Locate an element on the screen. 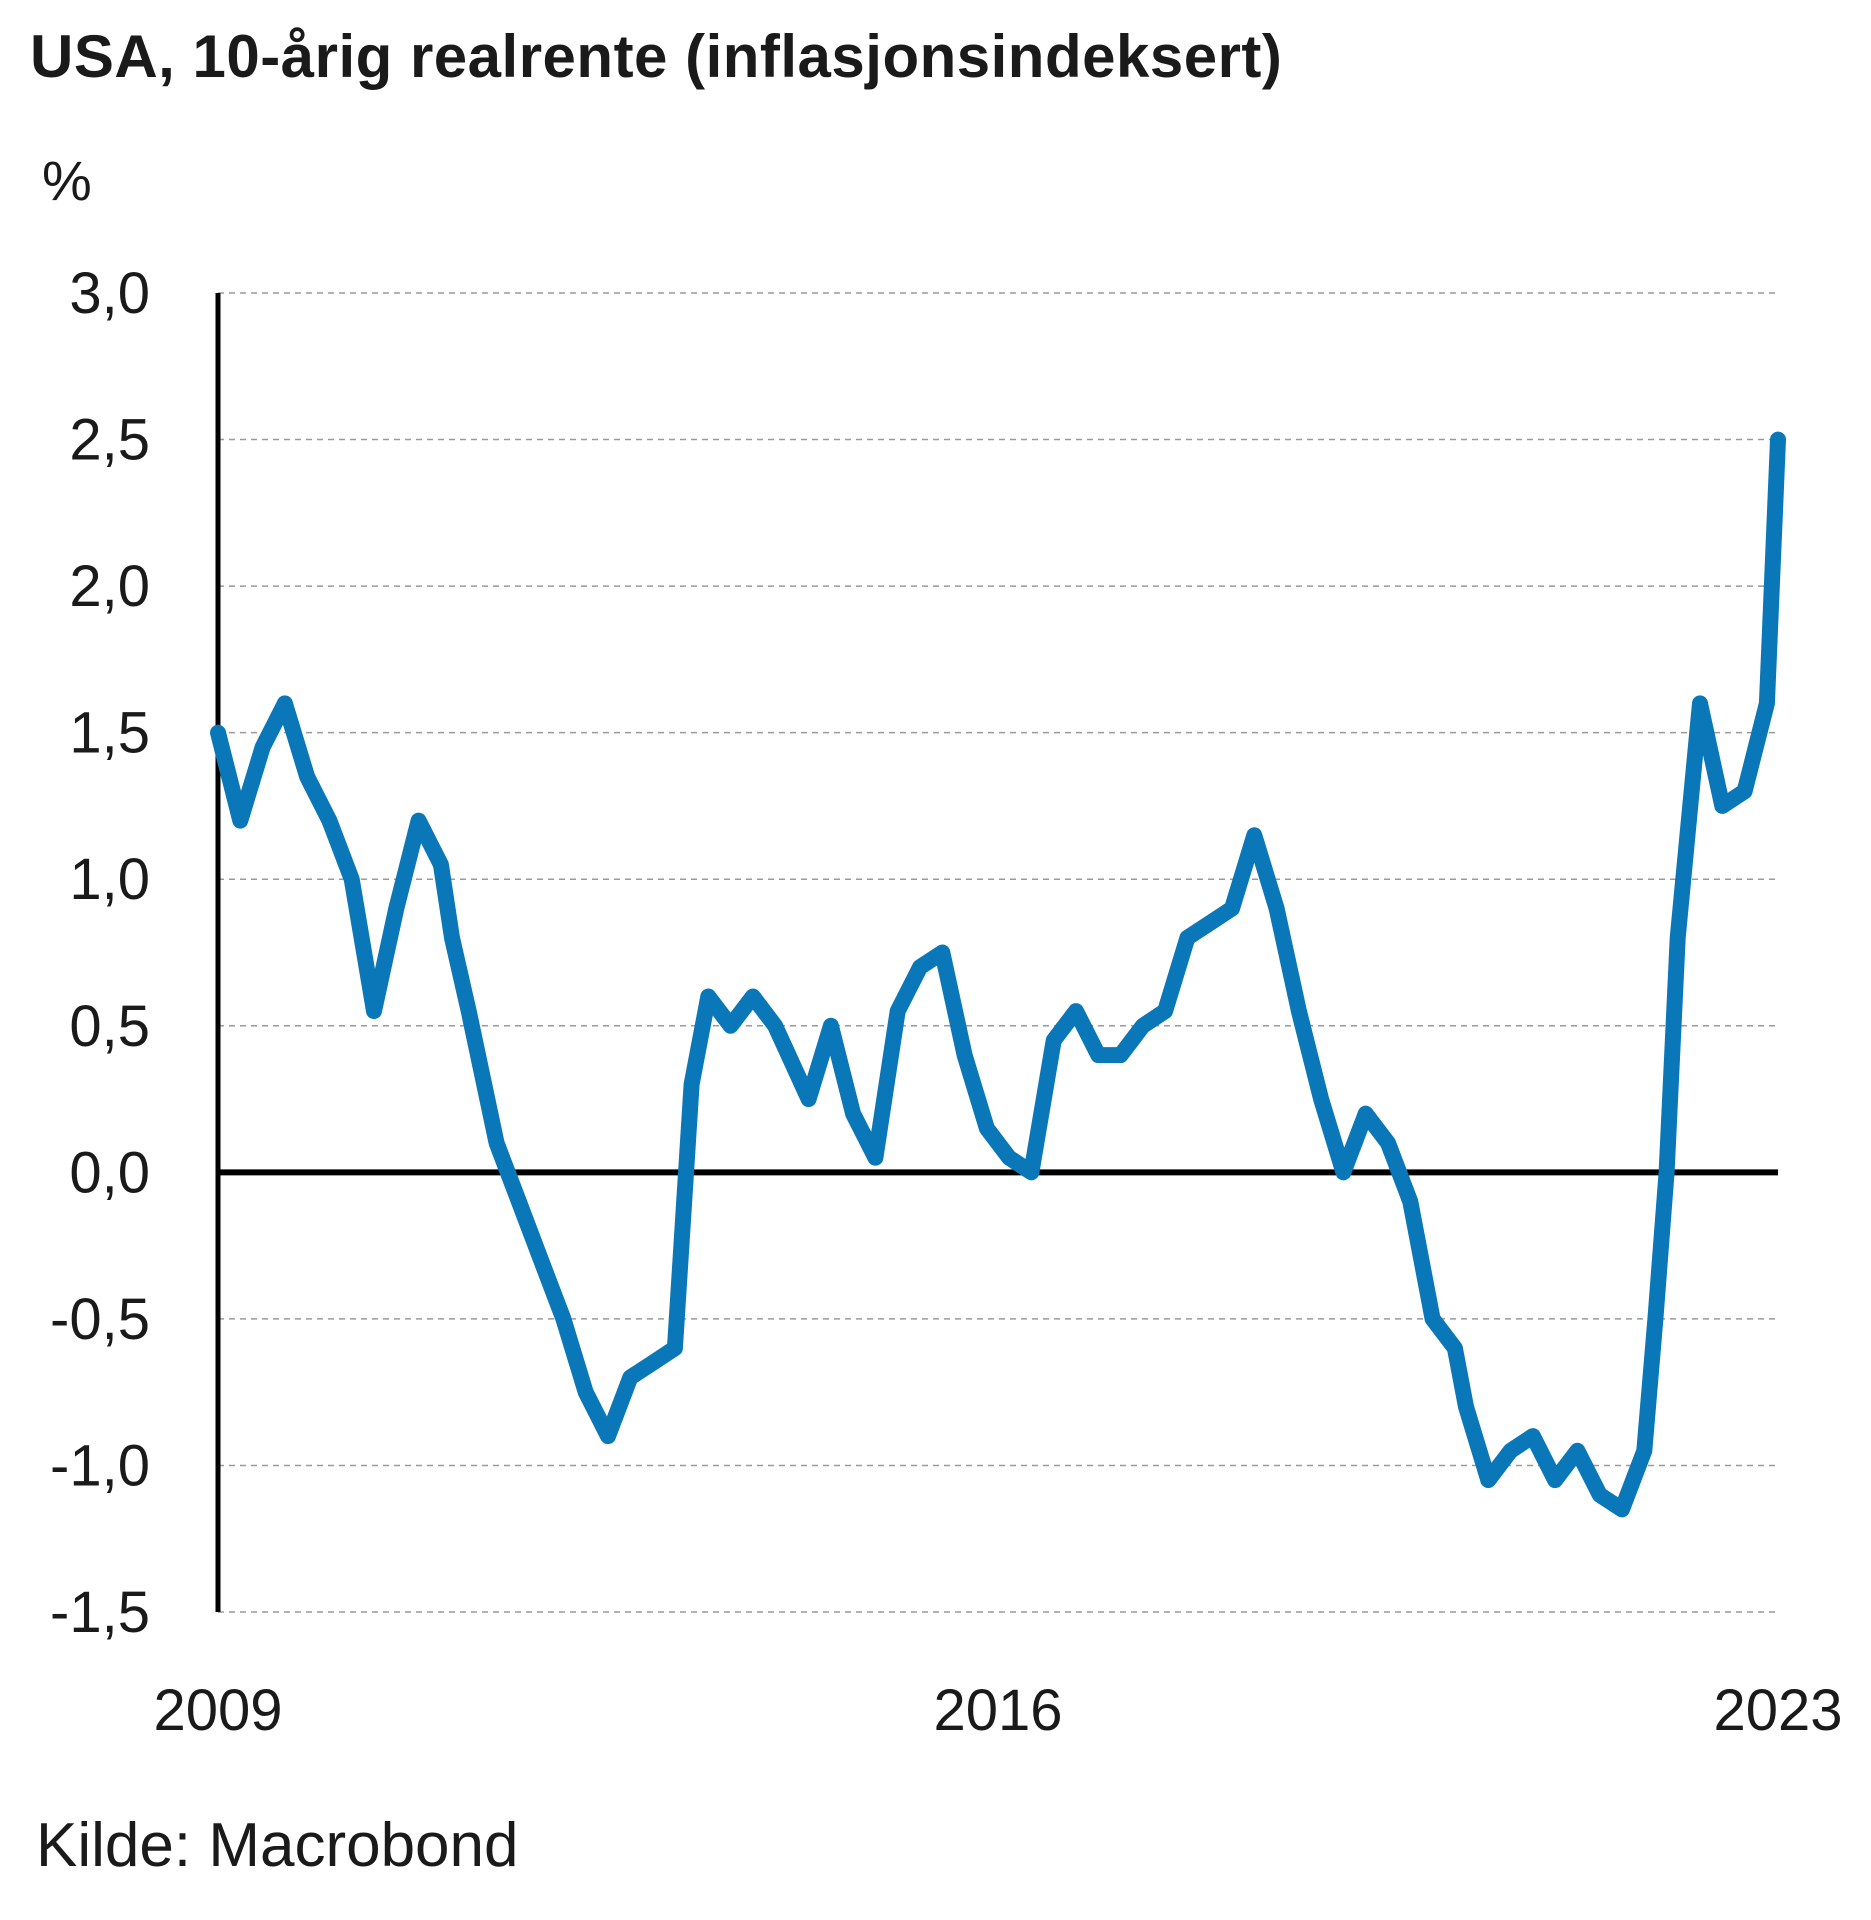 This screenshot has height=1920, width=1871. y-axis-unit: % is located at coordinates (67, 180).